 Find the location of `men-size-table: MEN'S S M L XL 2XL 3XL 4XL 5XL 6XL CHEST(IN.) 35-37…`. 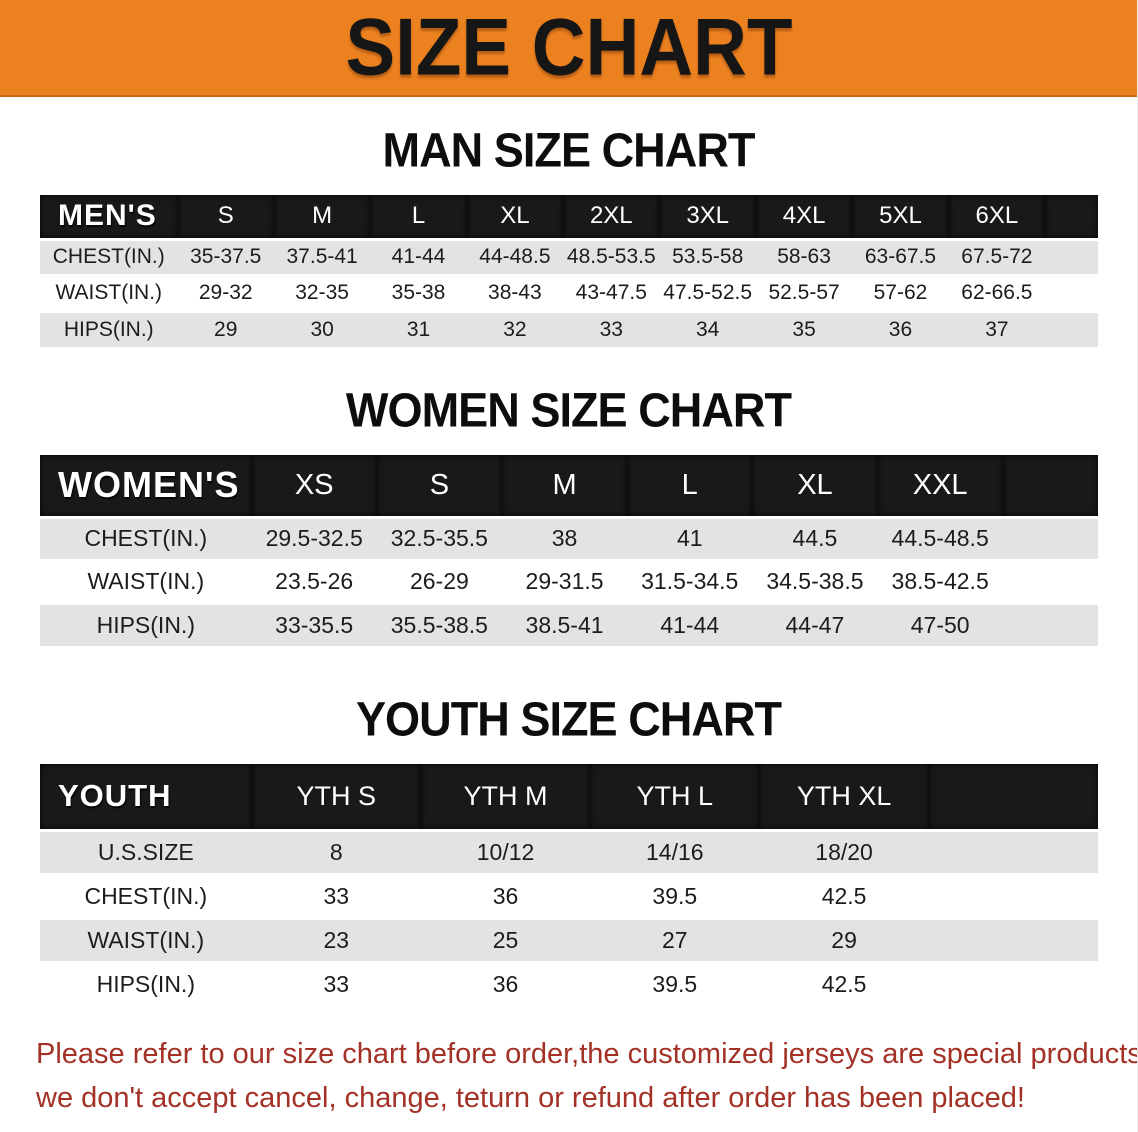

men-size-table: MEN'S S M L XL 2XL 3XL 4XL 5XL 6XL CHEST(IN.) 35-37… is located at coordinates (569, 271).